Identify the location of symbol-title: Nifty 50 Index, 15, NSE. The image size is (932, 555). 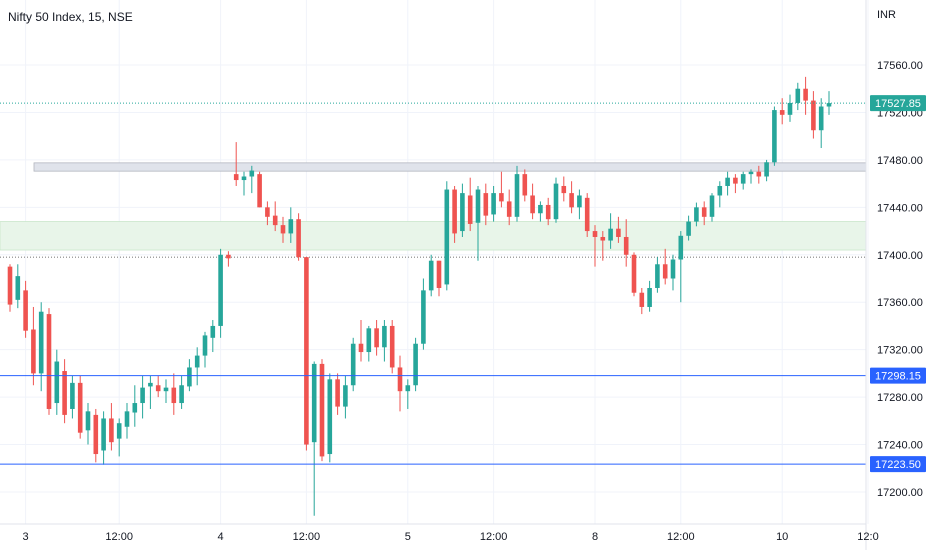
(70, 17).